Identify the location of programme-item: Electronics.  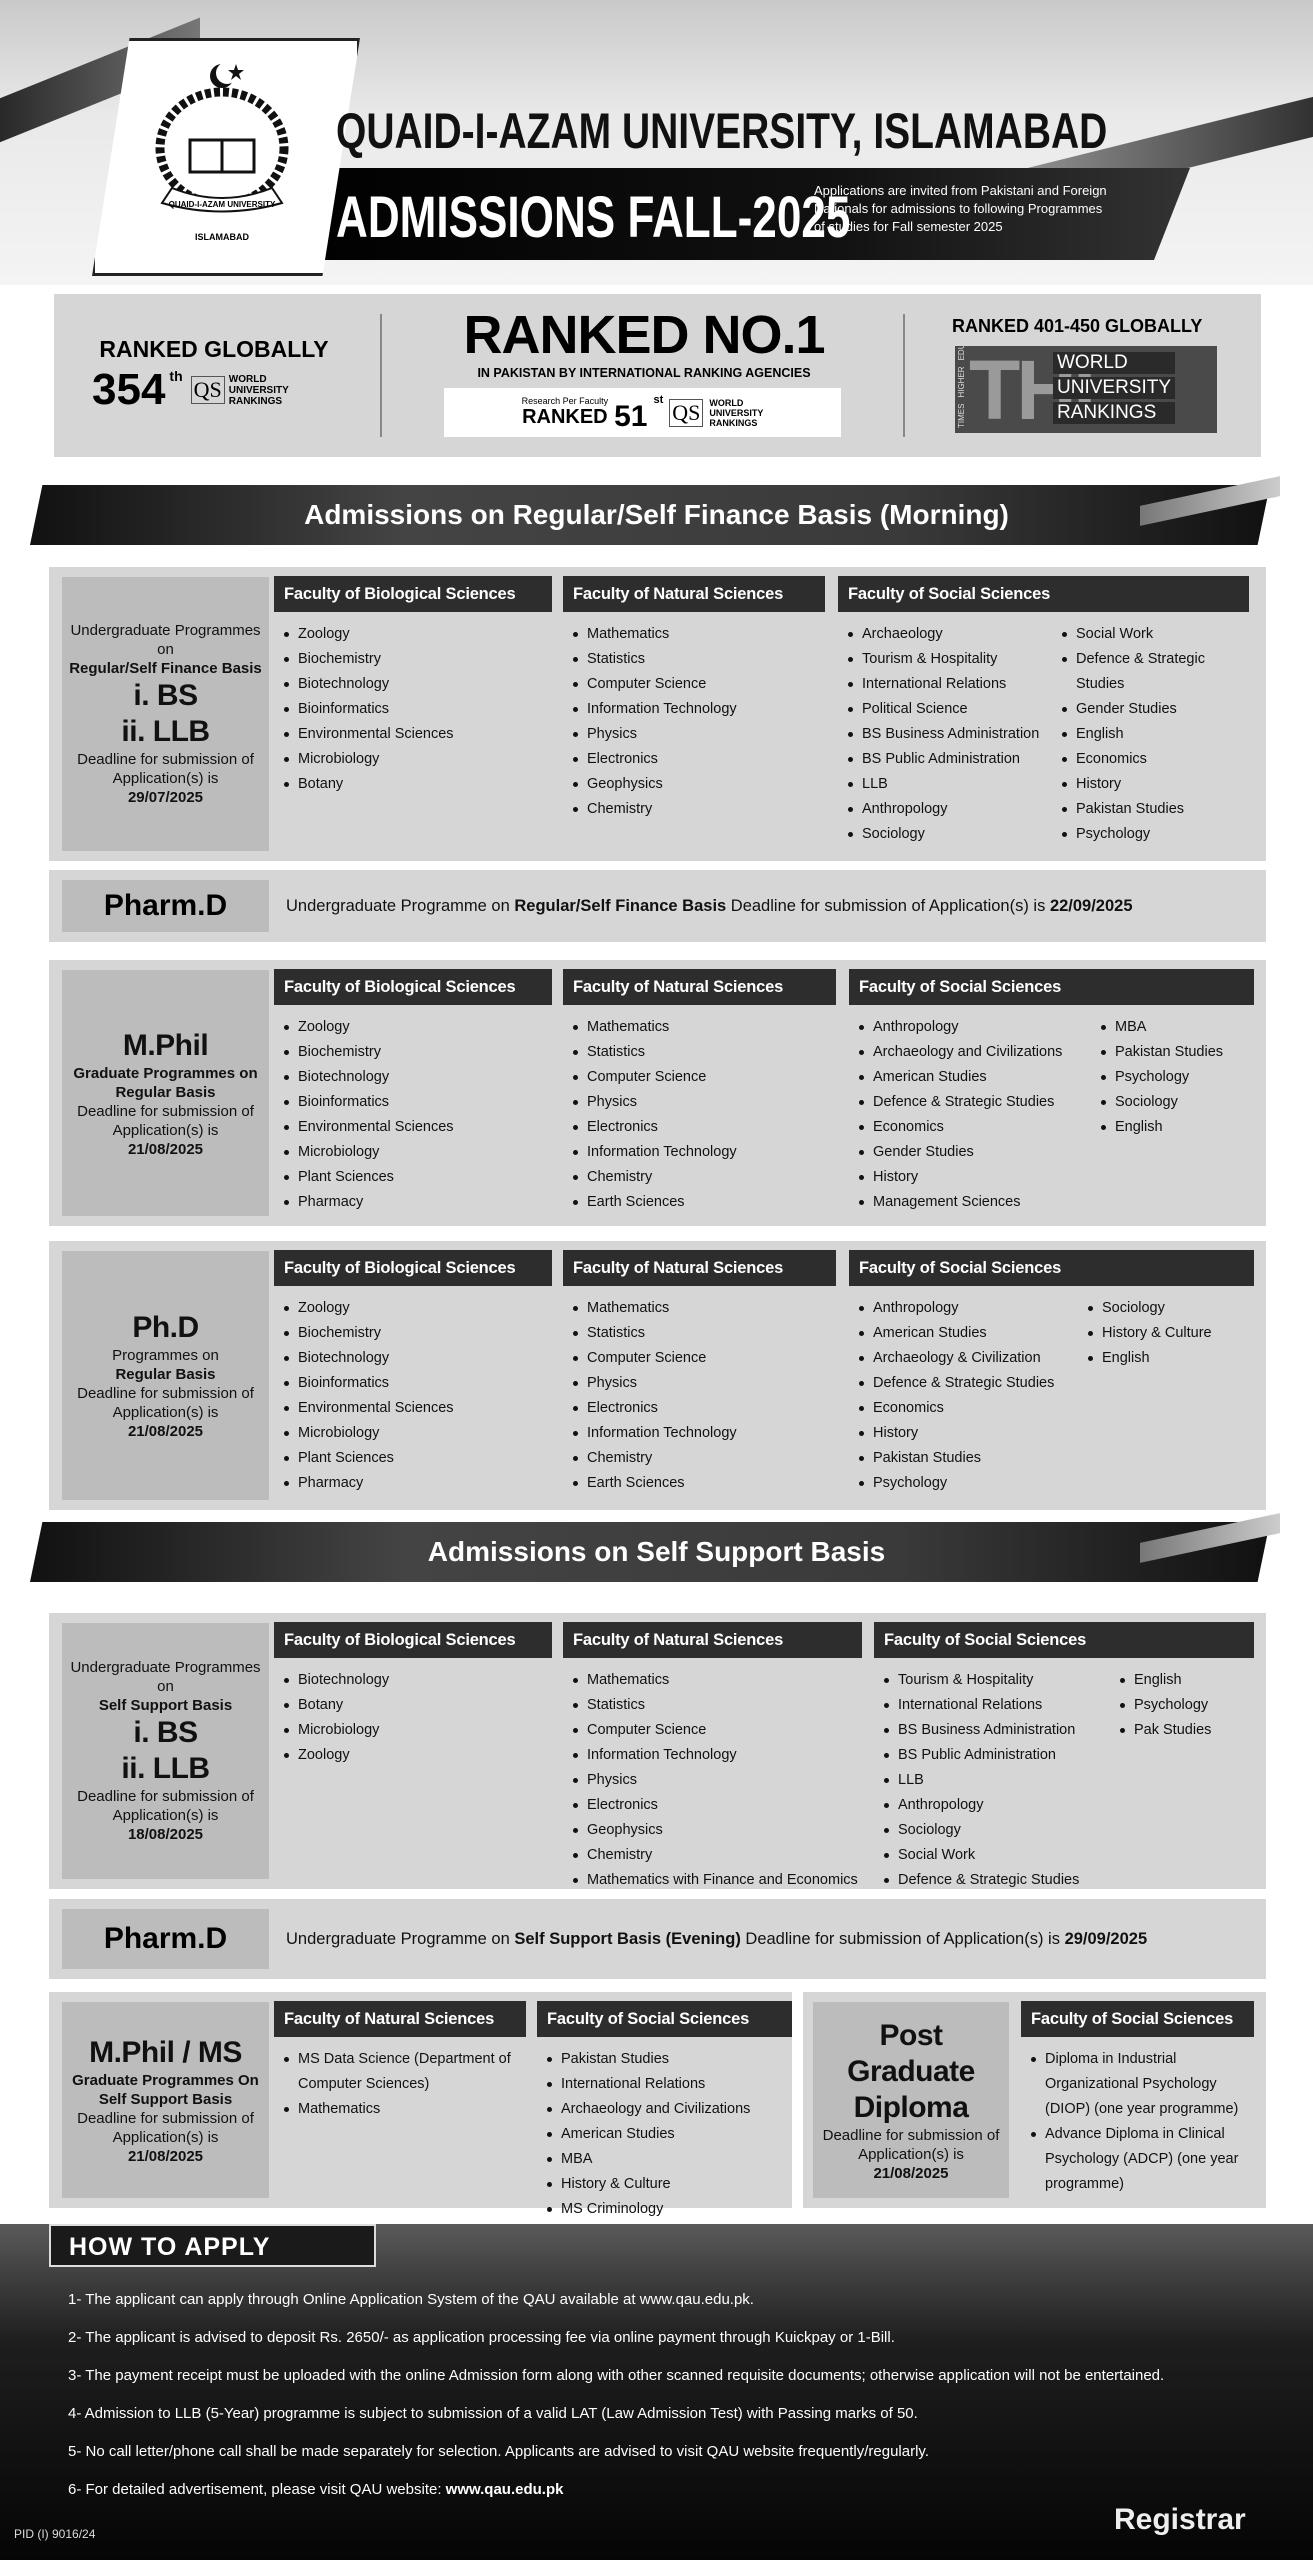
(699, 1127).